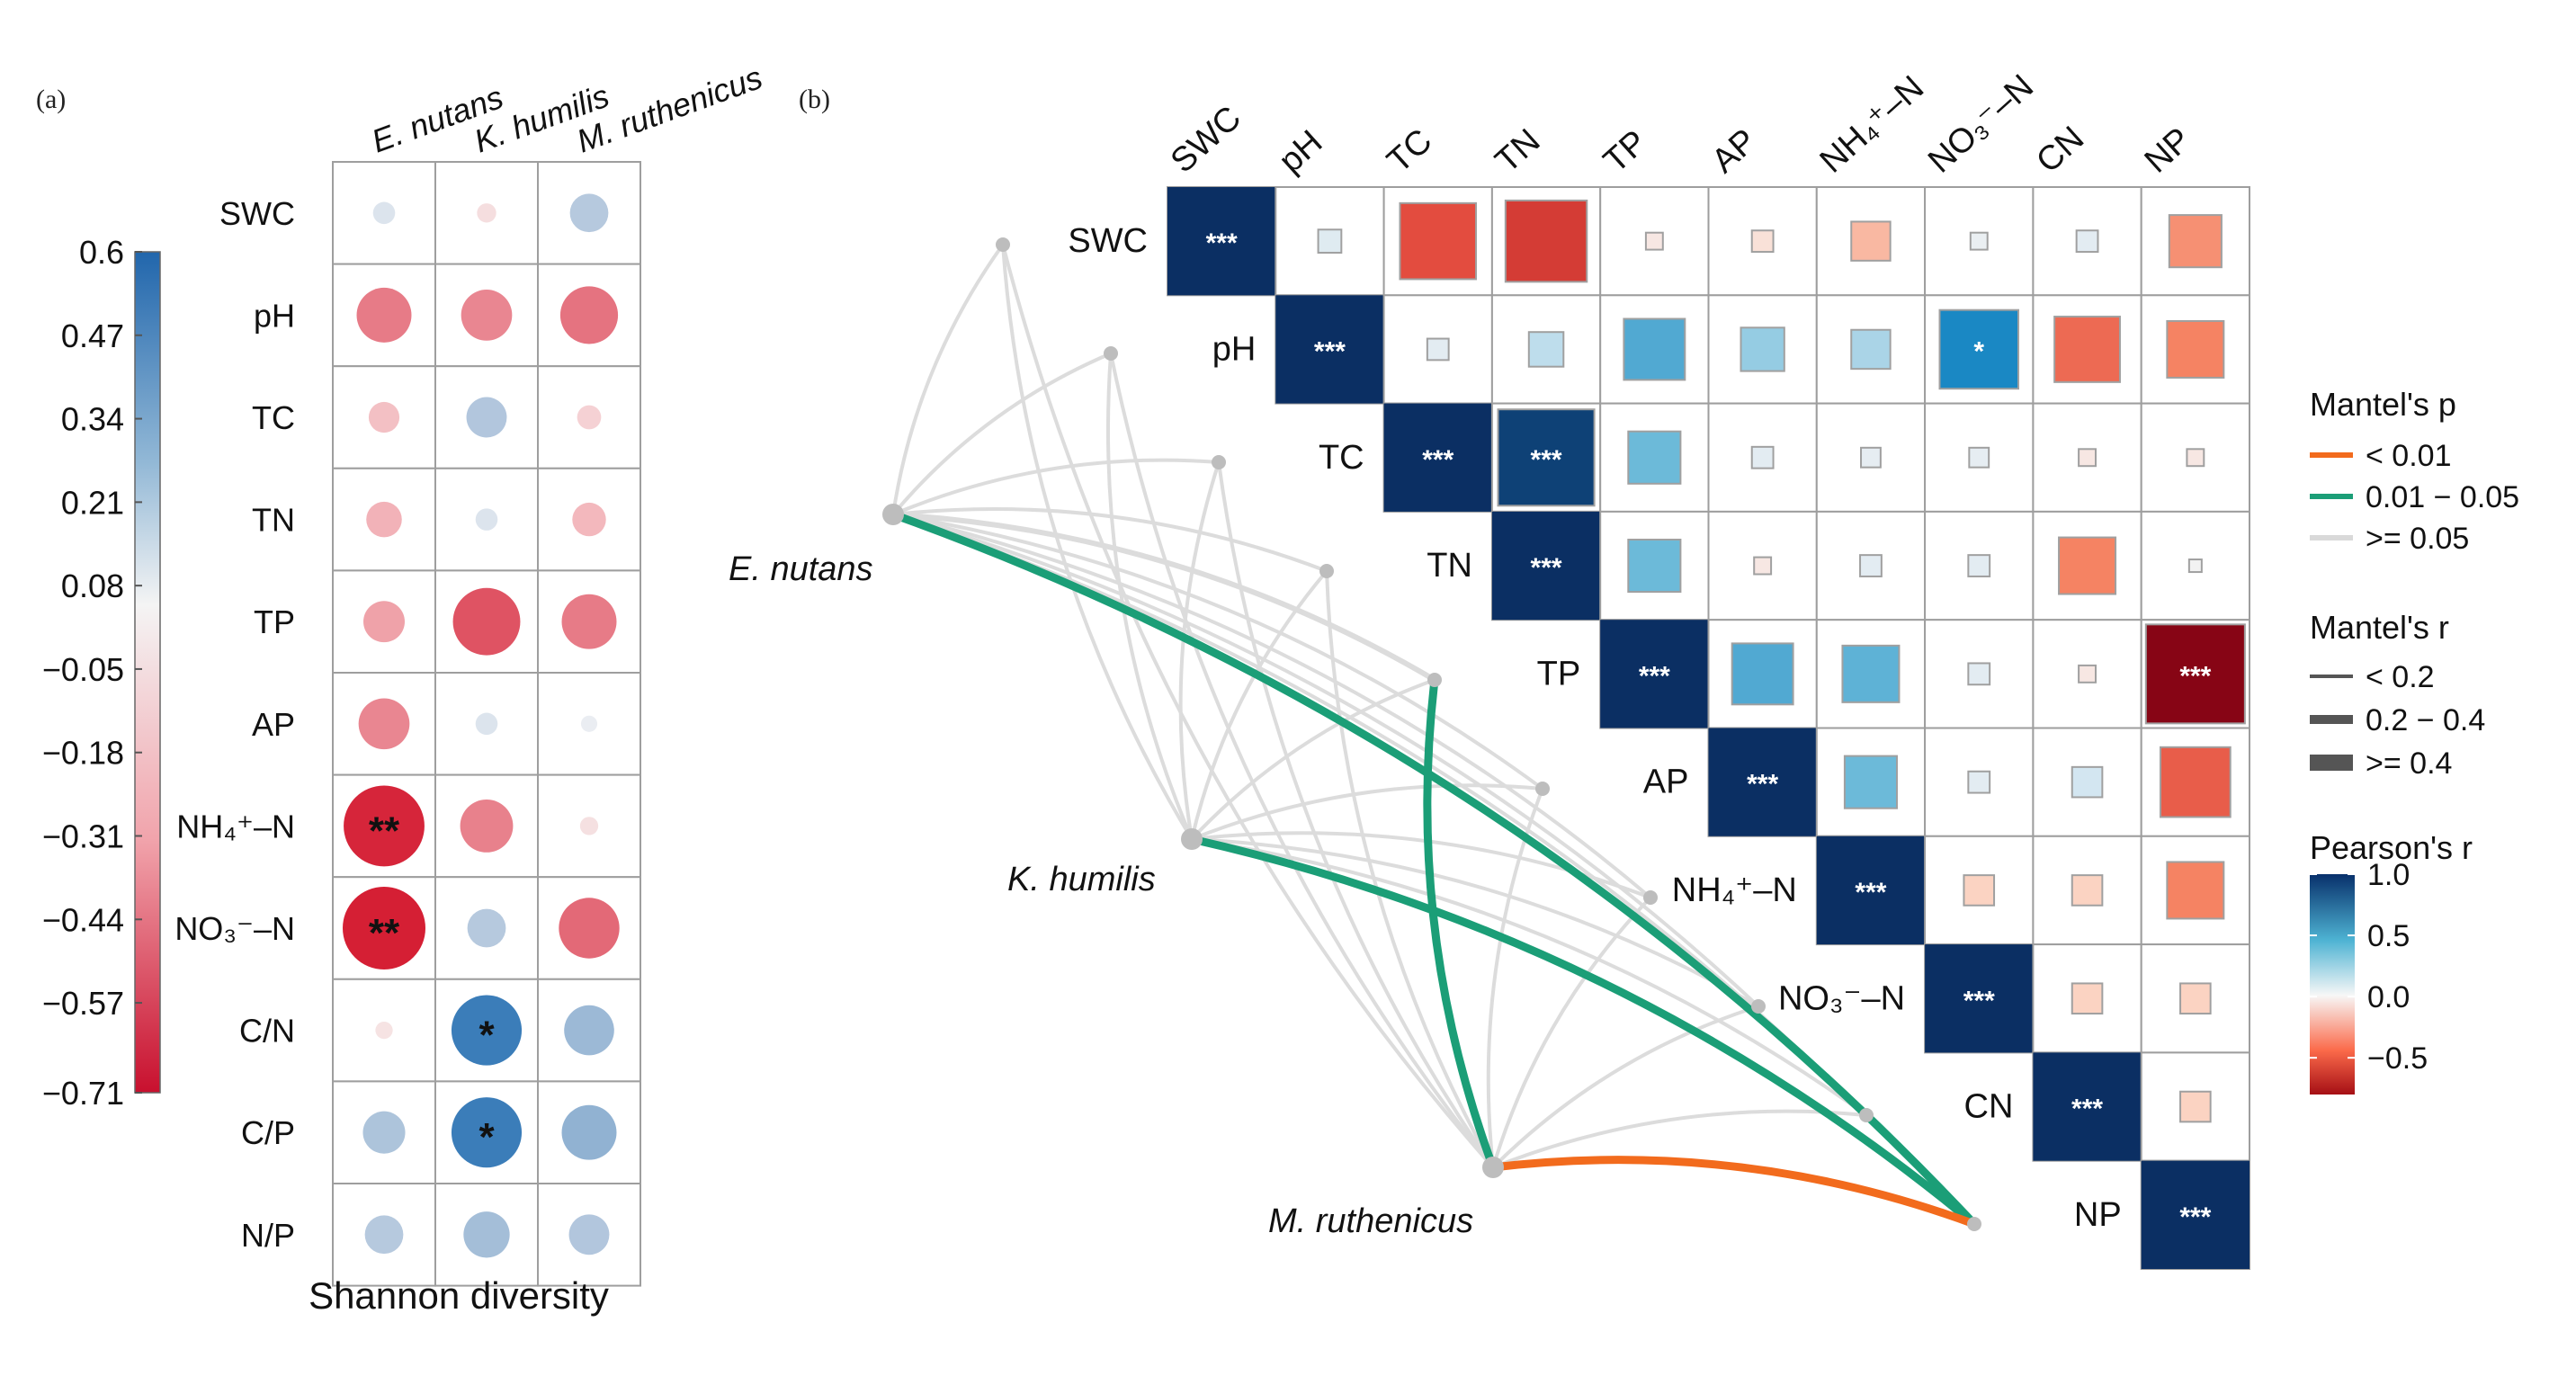 The image size is (2576, 1376). What do you see at coordinates (234, 929) in the screenshot?
I see `panel-a-row-label: NO₃⁻–N` at bounding box center [234, 929].